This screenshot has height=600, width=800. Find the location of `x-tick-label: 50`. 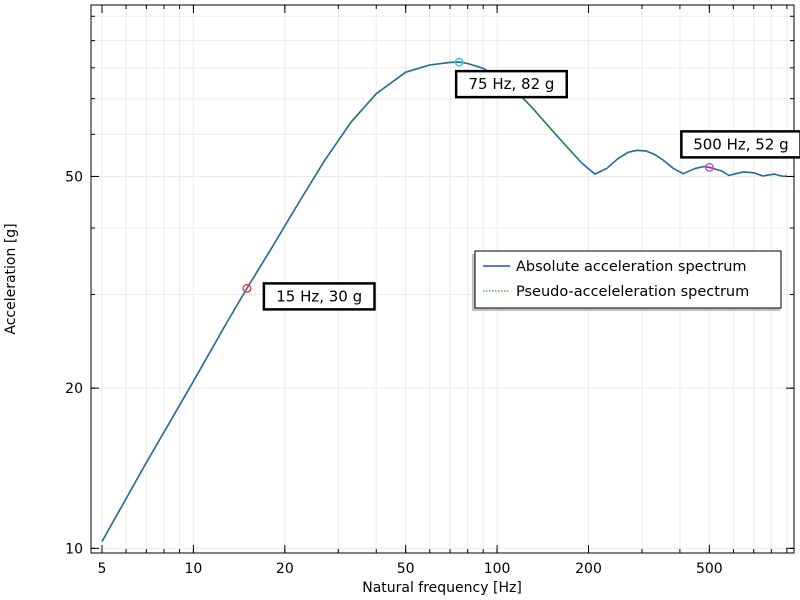

x-tick-label: 50 is located at coordinates (406, 569).